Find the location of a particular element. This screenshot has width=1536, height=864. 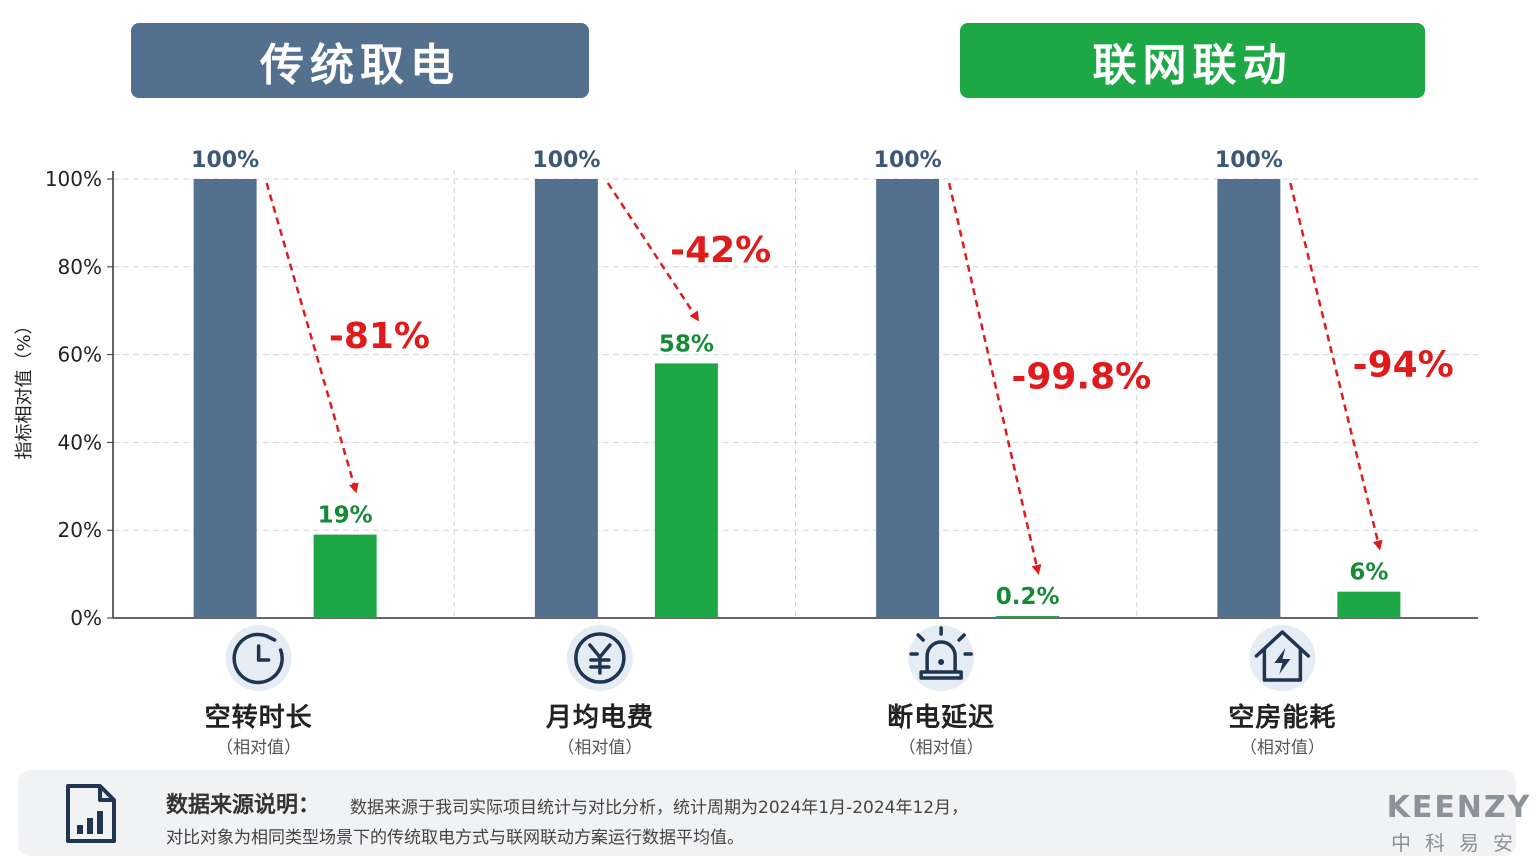

change-label: -99.8% is located at coordinates (1081, 377).